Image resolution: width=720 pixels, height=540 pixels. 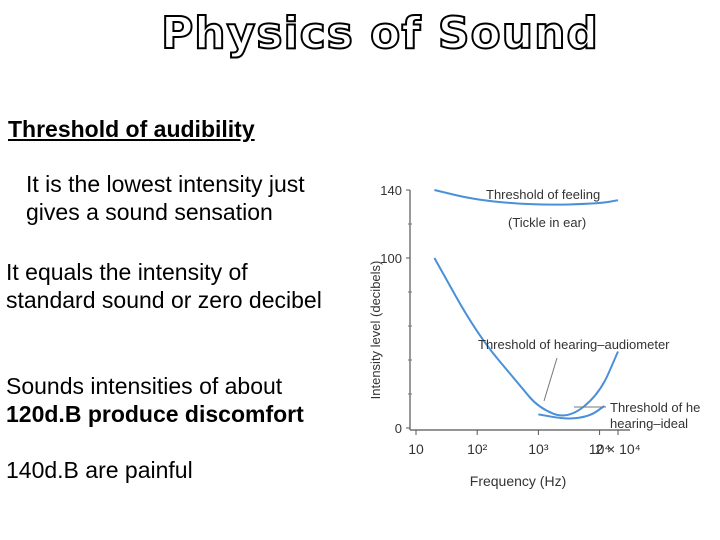 What do you see at coordinates (617, 449) in the screenshot?
I see `x-tick-label: 2 × 10⁴` at bounding box center [617, 449].